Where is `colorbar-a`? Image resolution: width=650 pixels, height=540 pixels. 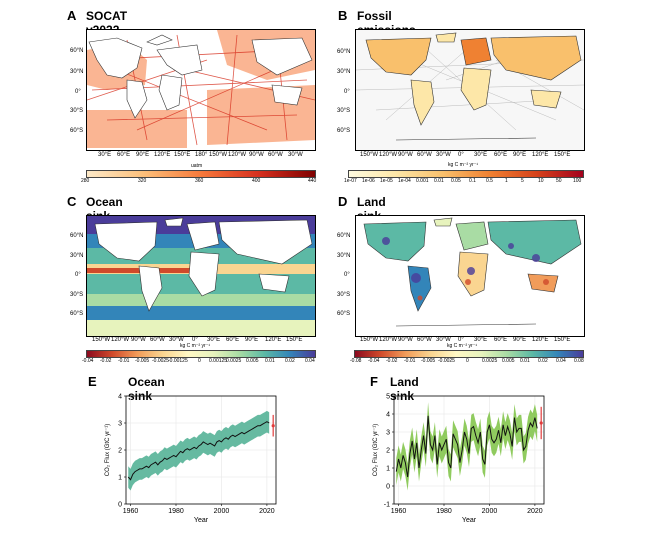
colorbar-a is located at coordinates (201, 174).